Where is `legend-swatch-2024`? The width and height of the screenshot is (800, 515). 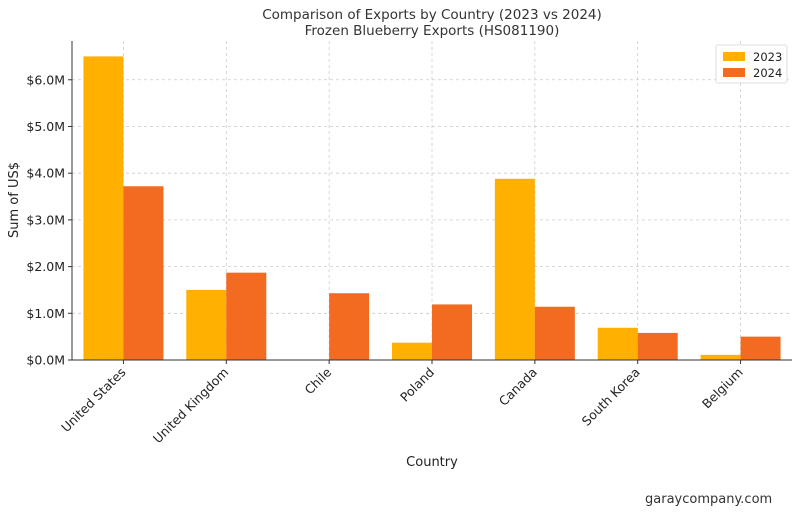
legend-swatch-2024 is located at coordinates (734, 72).